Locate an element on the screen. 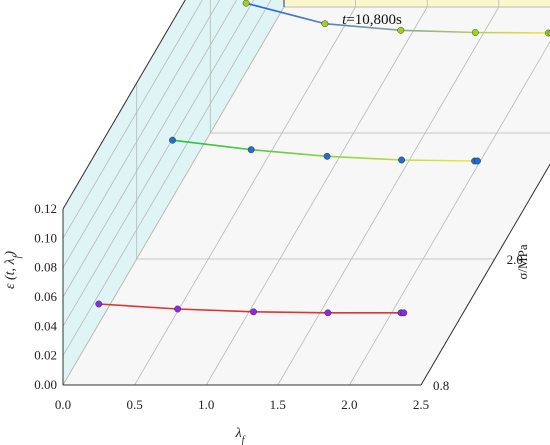 Image resolution: width=550 pixels, height=445 pixels. series-stress-2.5 is located at coordinates (396, 18).